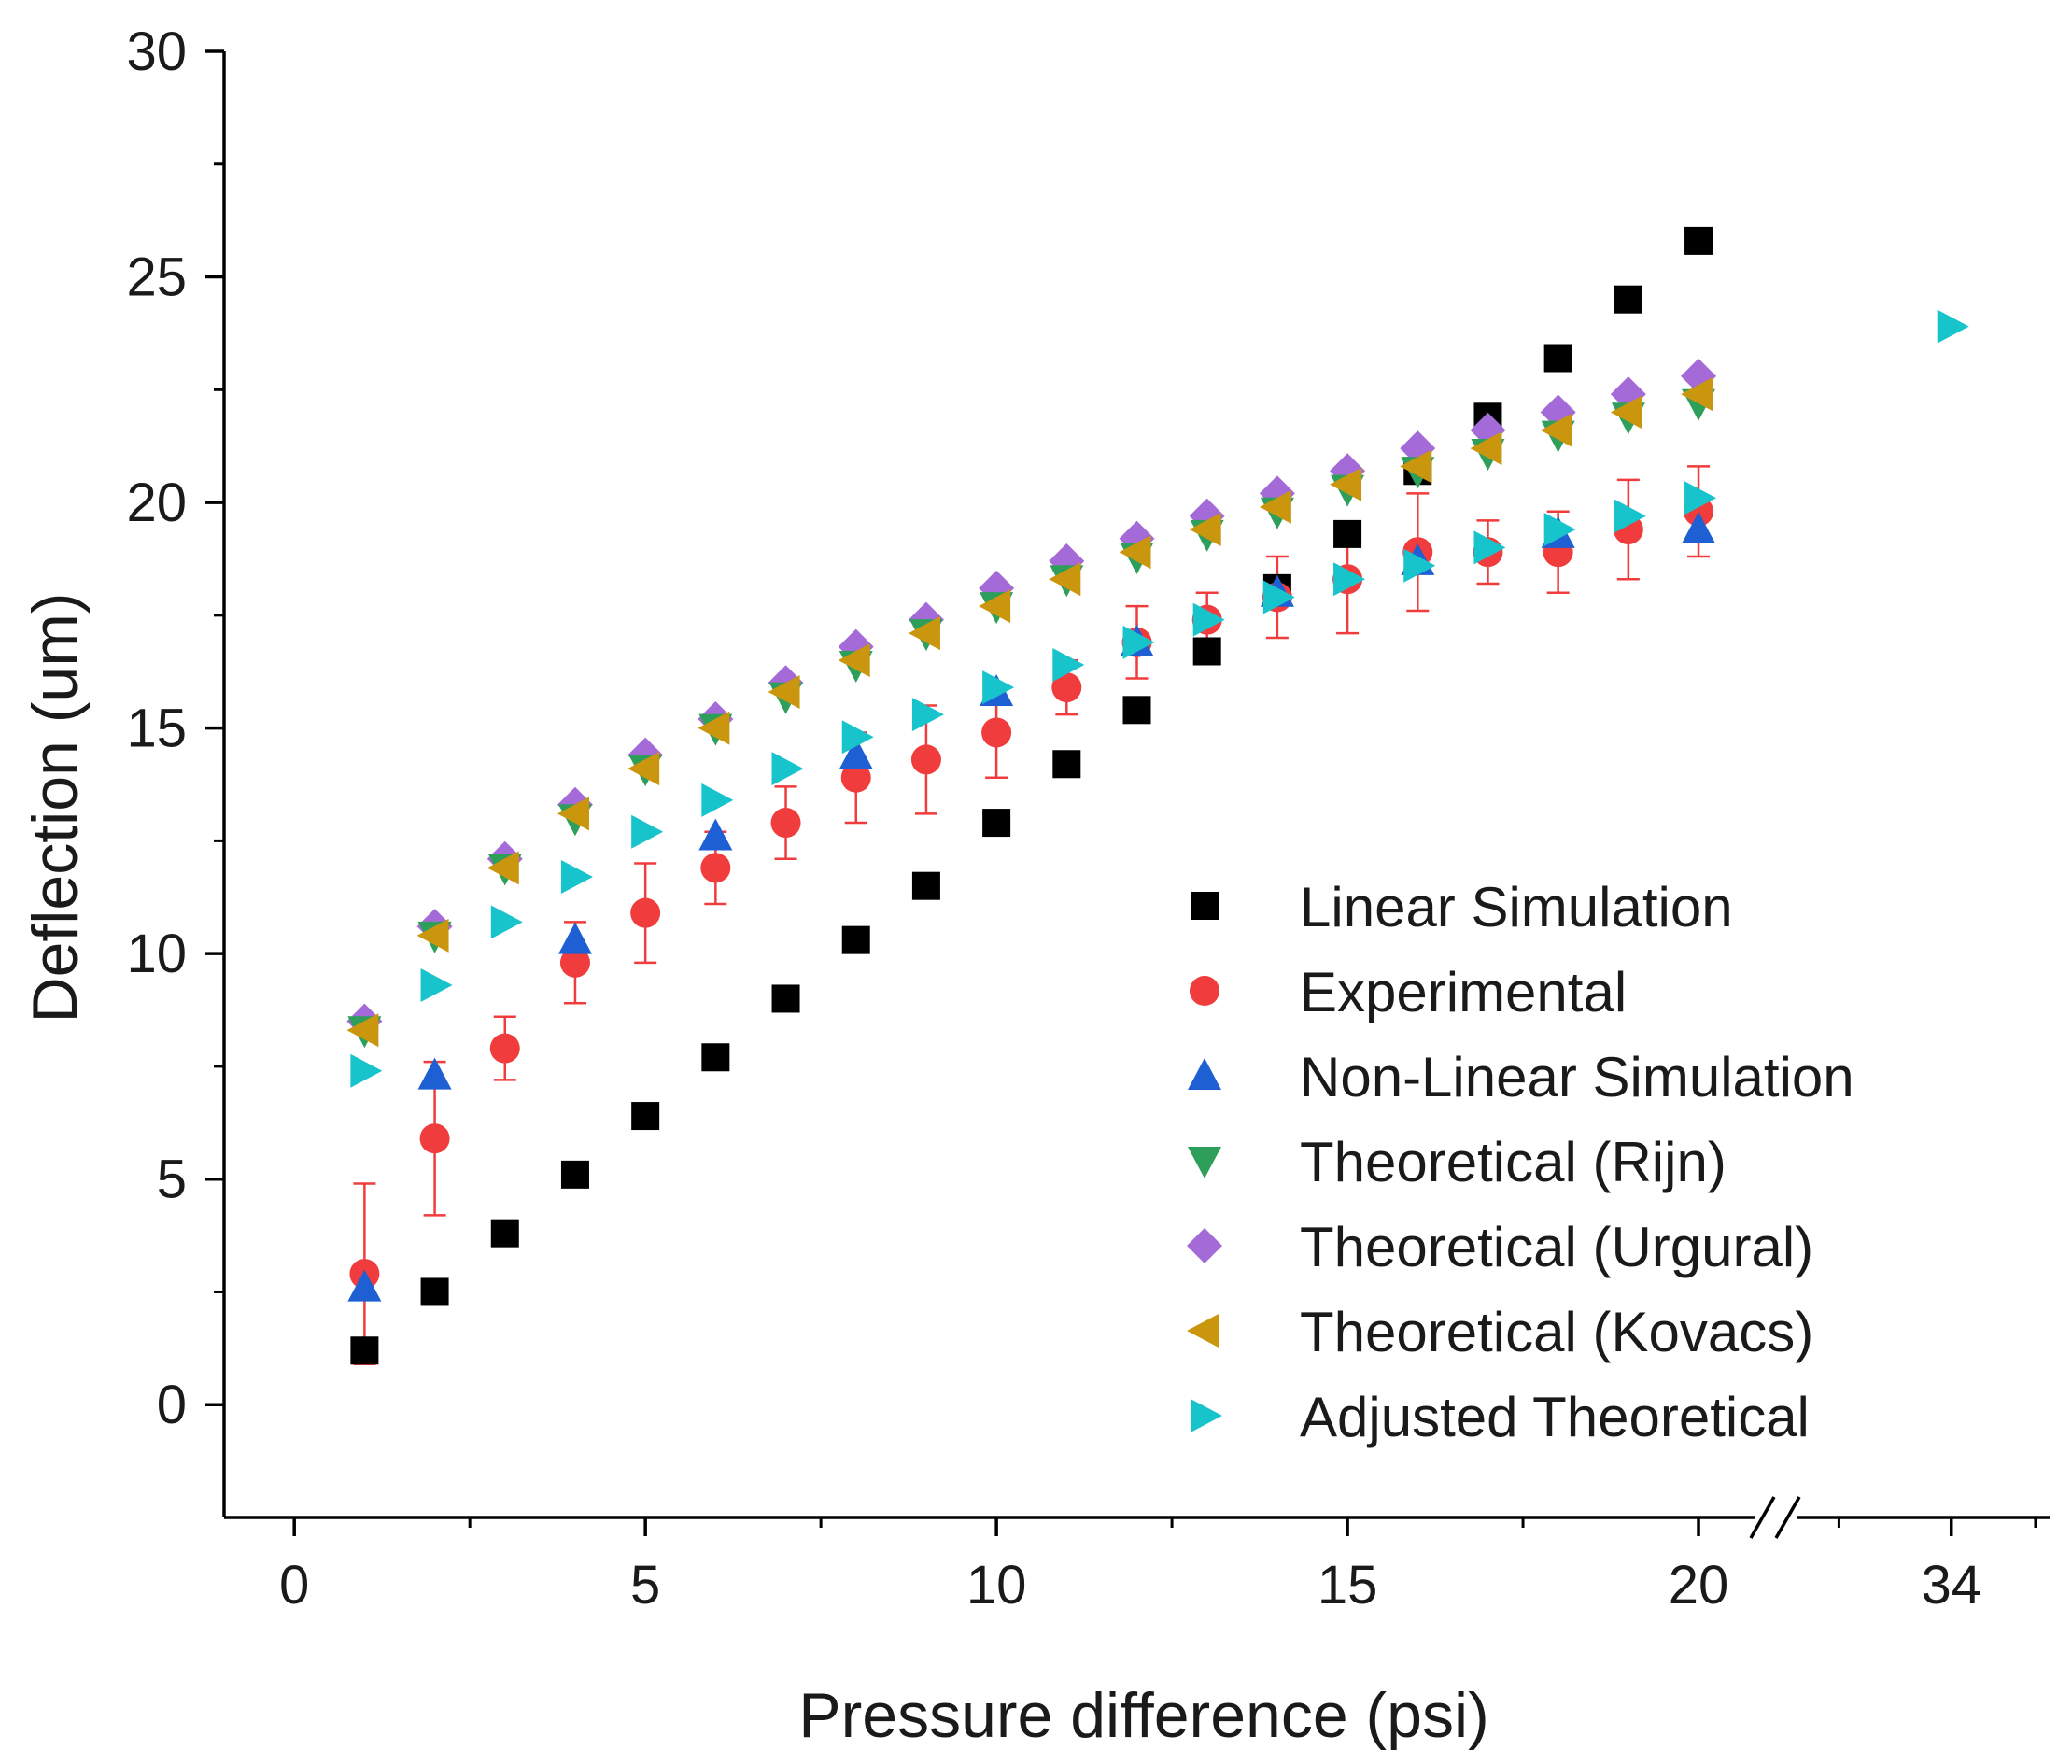  I want to click on legend-label-linear-simulation: Linear Simulation, so click(1516, 907).